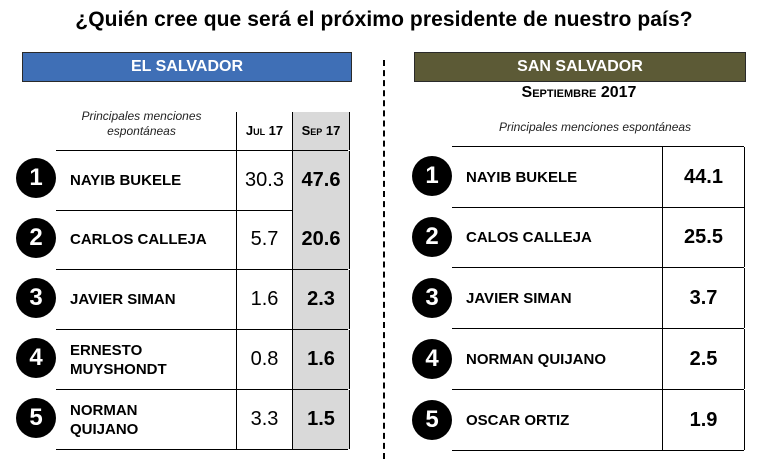 This screenshot has height=459, width=768. I want to click on value-sep: 1.5, so click(321, 419).